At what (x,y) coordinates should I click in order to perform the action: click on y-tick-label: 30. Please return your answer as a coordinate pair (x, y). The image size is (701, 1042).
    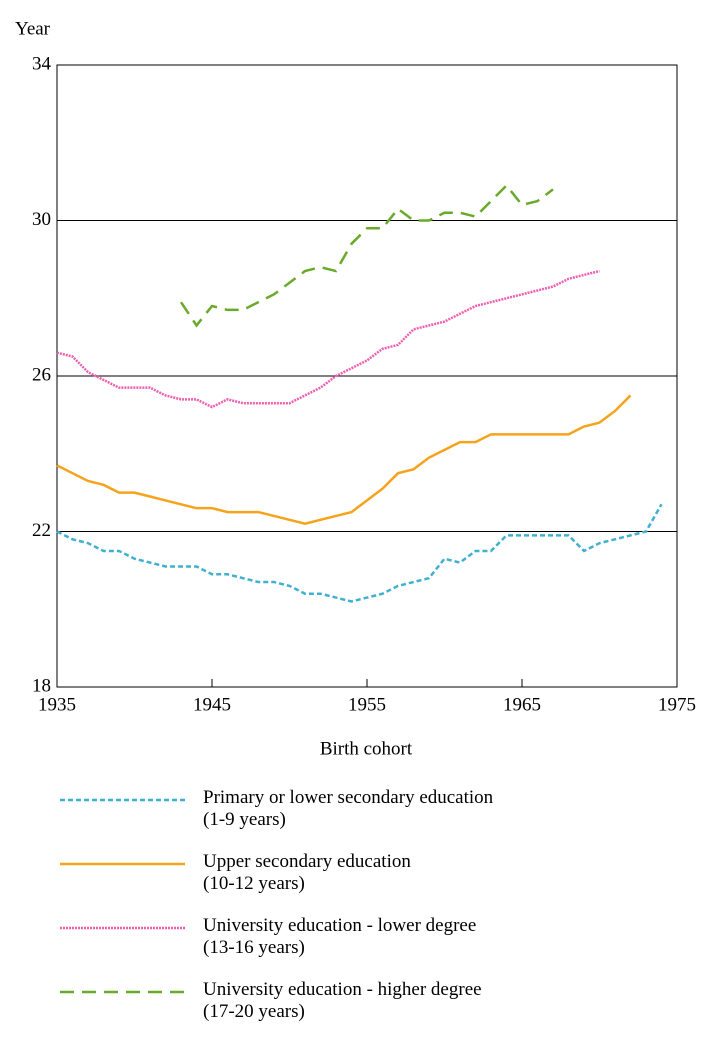
    Looking at the image, I should click on (41, 219).